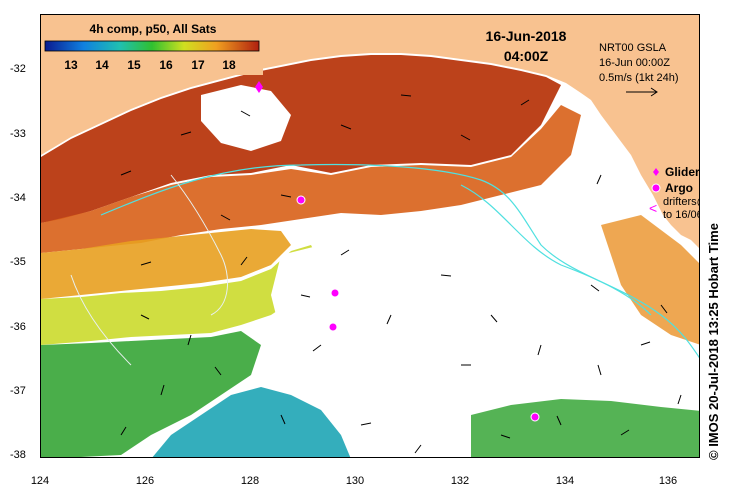 The height and width of the screenshot is (496, 749). What do you see at coordinates (713, 341) in the screenshot?
I see `imos-credit: © IMOS 20-Jul-2018 13:25 Hobart Time` at bounding box center [713, 341].